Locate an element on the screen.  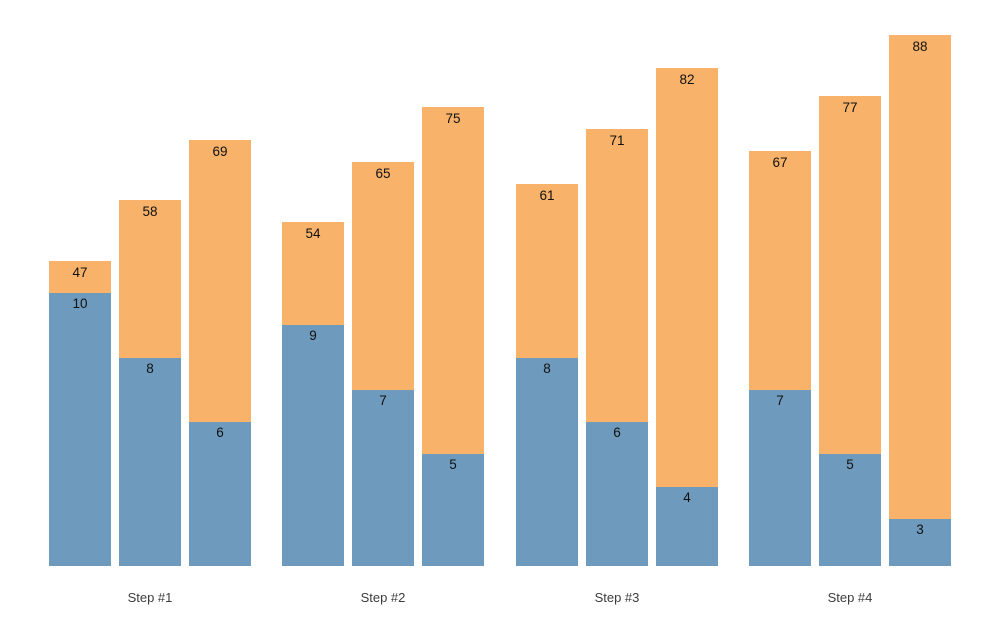
stacked-bar: 54 9 is located at coordinates (313, 394).